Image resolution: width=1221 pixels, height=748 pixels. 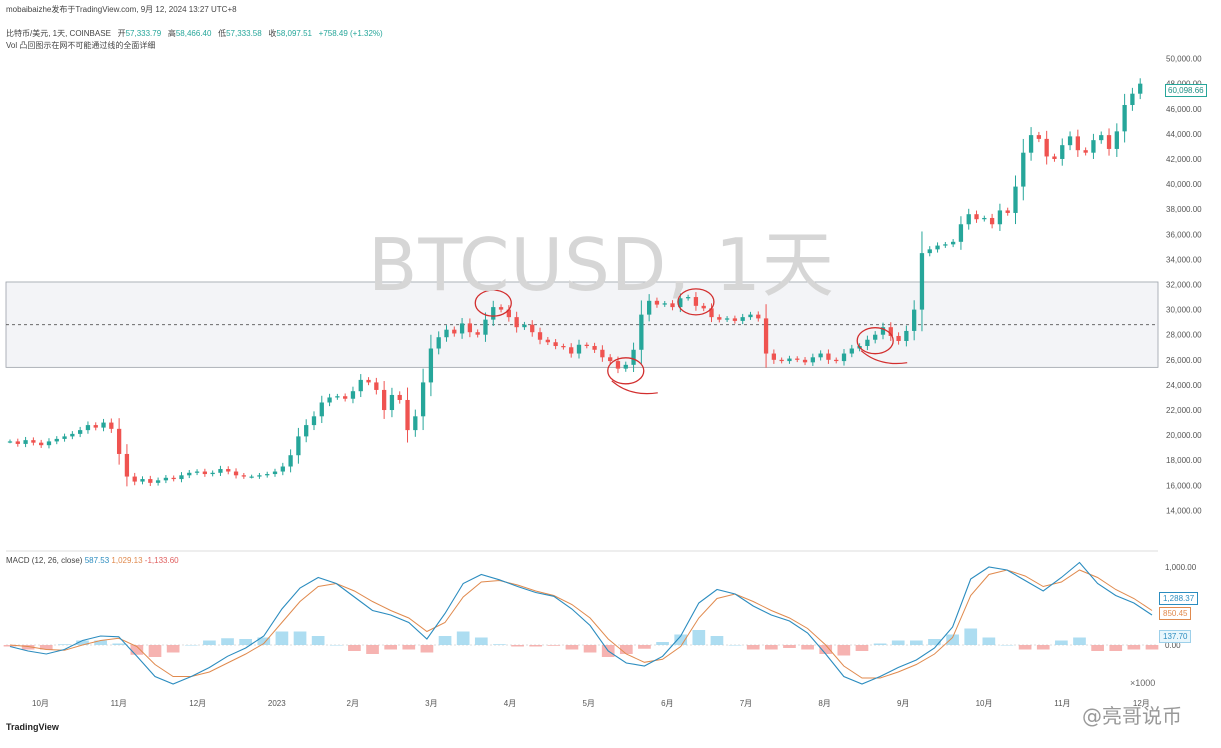 What do you see at coordinates (1184, 510) in the screenshot?
I see `y-tick-label: 14,000.00` at bounding box center [1184, 510].